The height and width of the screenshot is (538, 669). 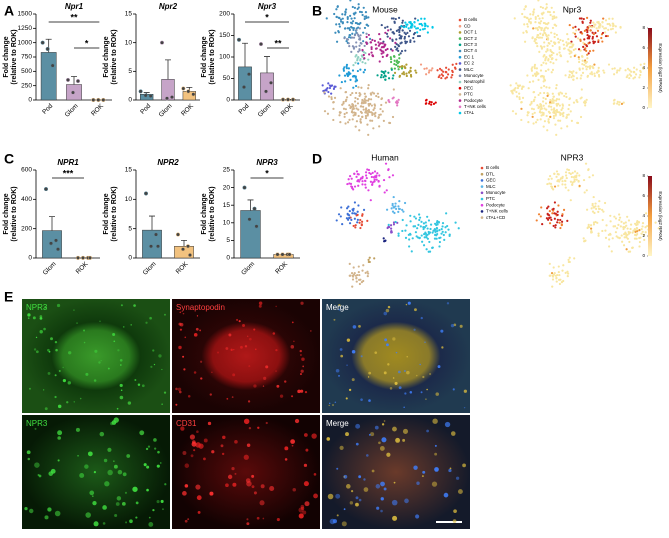 What do you see at coordinates (82, 267) in the screenshot?
I see `x-tick-label: ROK` at bounding box center [82, 267].